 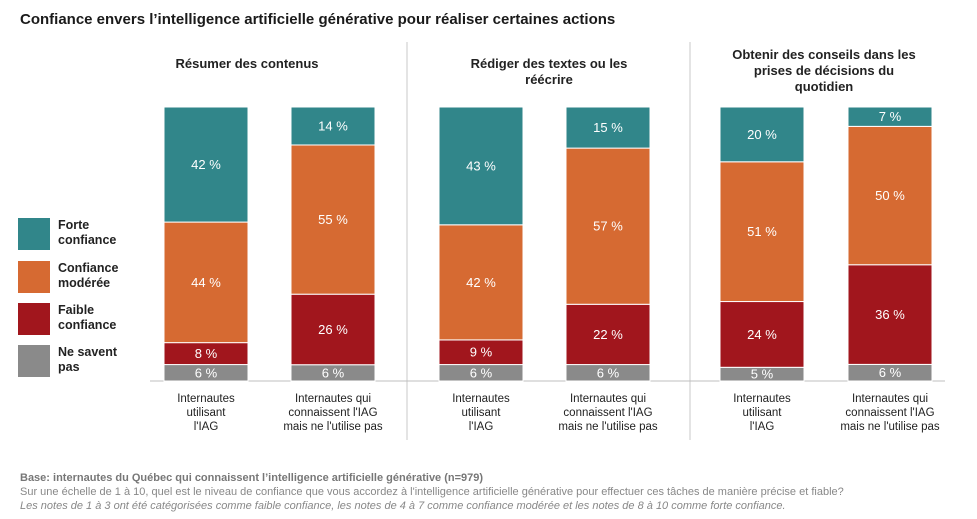 I want to click on legend-item-forte: Forte confiance, so click(x=78, y=234).